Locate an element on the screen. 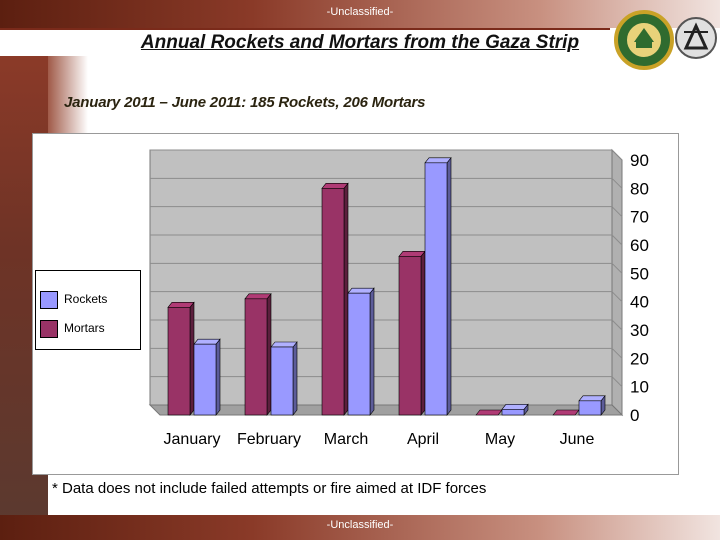 This screenshot has width=720, height=540. y-tick-label: 40 is located at coordinates (639, 302).